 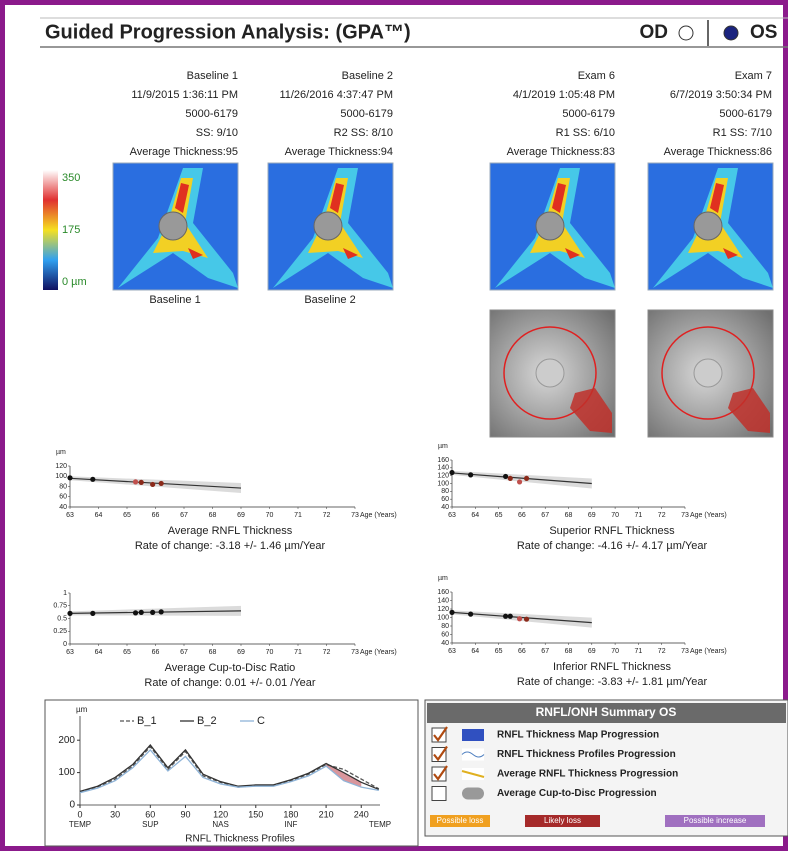 What do you see at coordinates (378, 652) in the screenshot?
I see `x-axis-label: Age (Years)` at bounding box center [378, 652].